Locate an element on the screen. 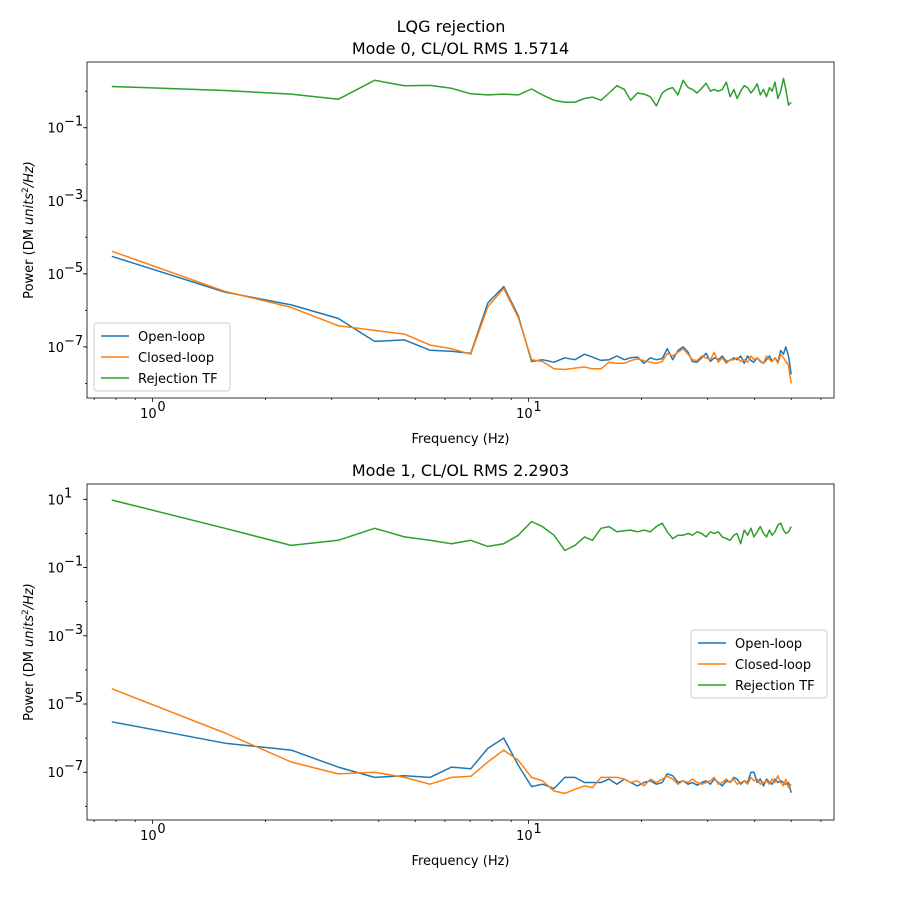 The width and height of the screenshot is (900, 900). chart-title: Mode 1, CL/OL RMS 2.2903 is located at coordinates (460, 470).